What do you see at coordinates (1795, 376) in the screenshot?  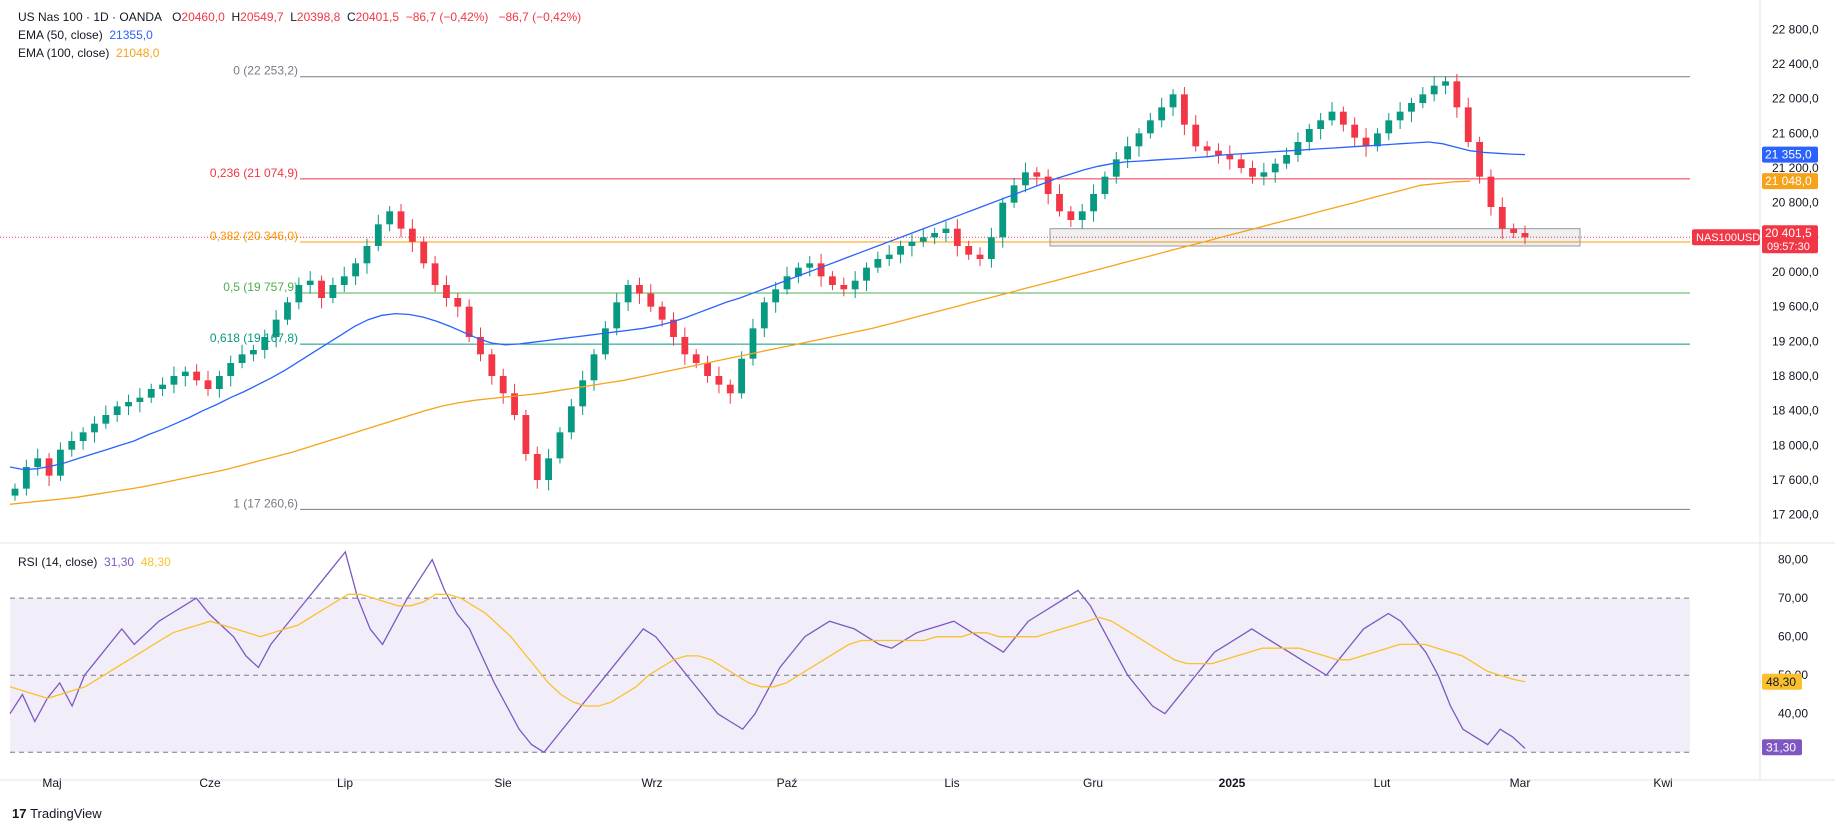 I see `price-tick-label: 18 800,0` at bounding box center [1795, 376].